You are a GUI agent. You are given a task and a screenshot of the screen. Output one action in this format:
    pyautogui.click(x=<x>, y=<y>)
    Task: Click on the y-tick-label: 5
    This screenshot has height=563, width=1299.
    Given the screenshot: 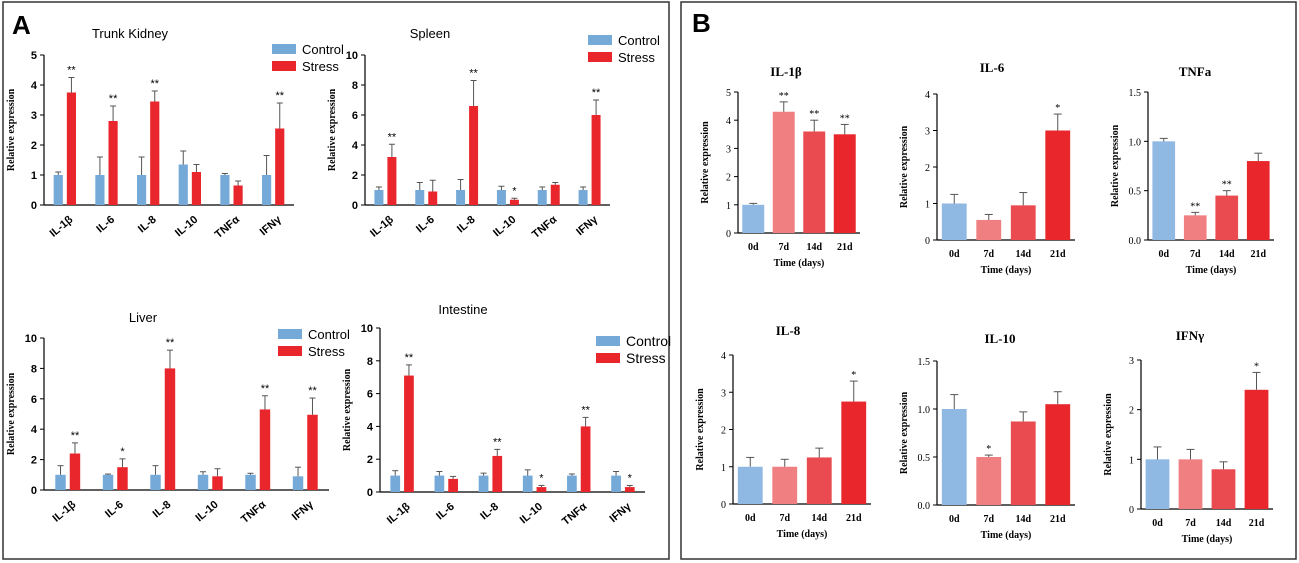 What is the action you would take?
    pyautogui.click(x=34, y=56)
    